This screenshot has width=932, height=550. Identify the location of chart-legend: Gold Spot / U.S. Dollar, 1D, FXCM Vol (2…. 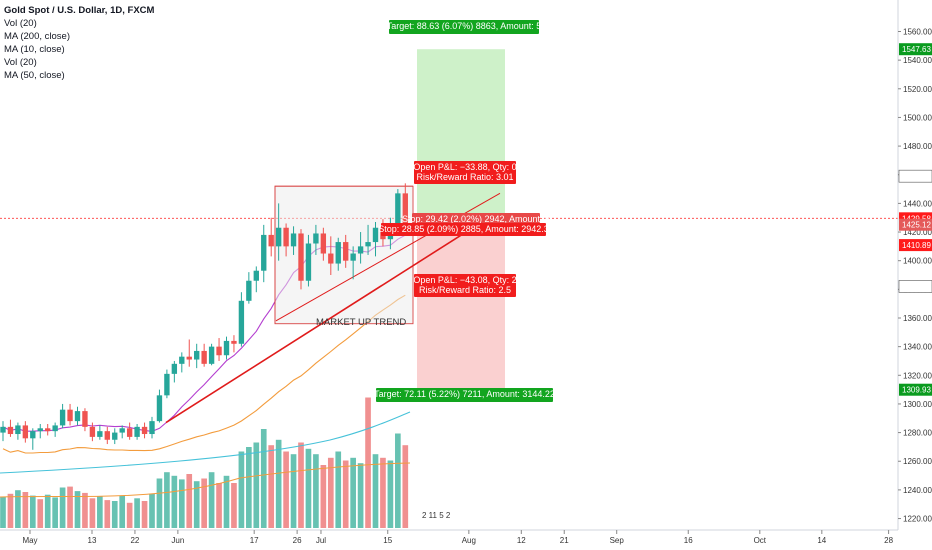
(79, 43).